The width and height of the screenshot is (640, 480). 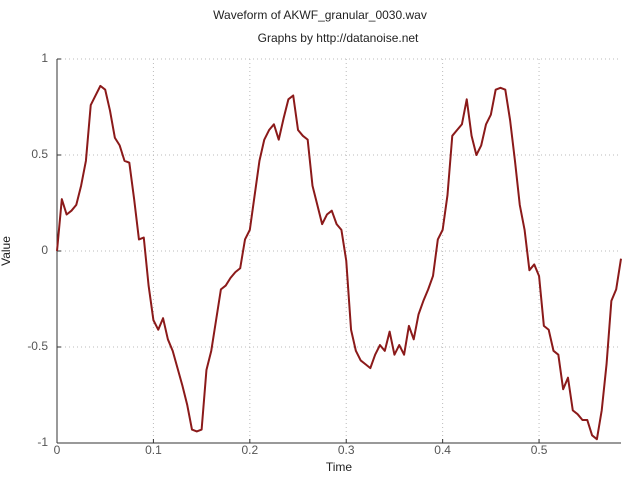 I want to click on x-tick-label: 0, so click(x=57, y=450).